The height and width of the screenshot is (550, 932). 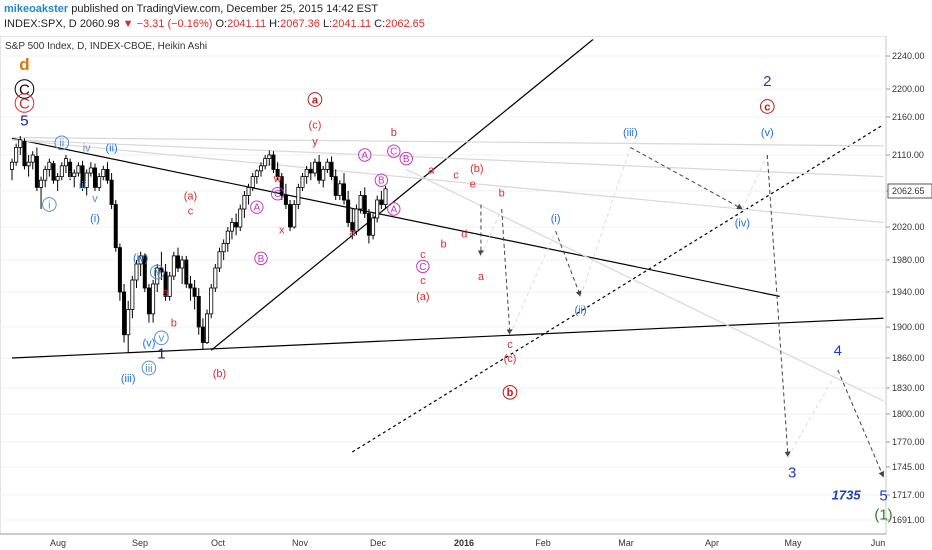 What do you see at coordinates (327, 24) in the screenshot?
I see `low-label: L:` at bounding box center [327, 24].